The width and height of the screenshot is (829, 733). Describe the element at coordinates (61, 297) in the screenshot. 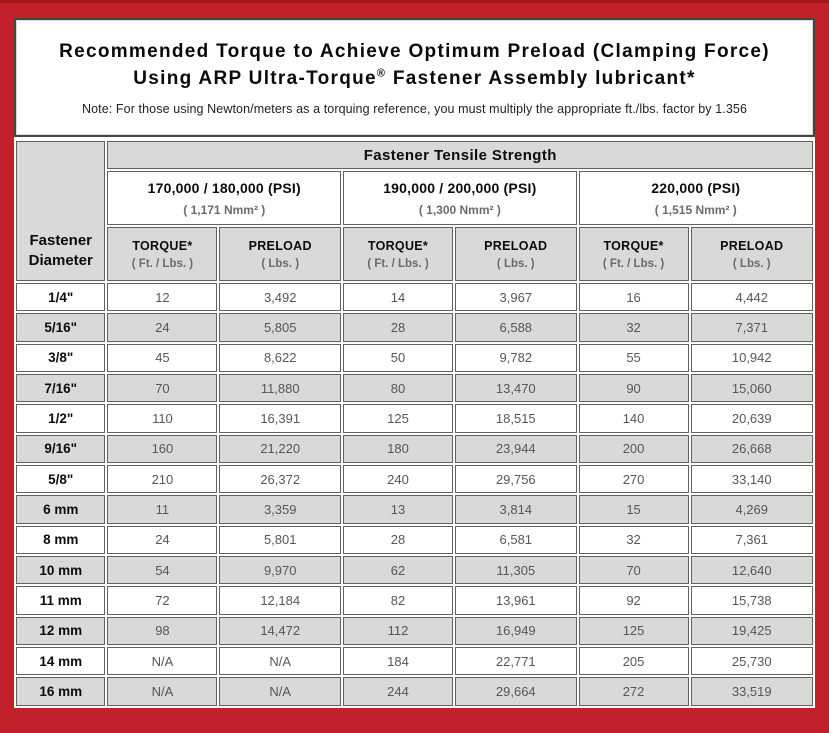

I see `diameter-cell: 1/4"` at that location.